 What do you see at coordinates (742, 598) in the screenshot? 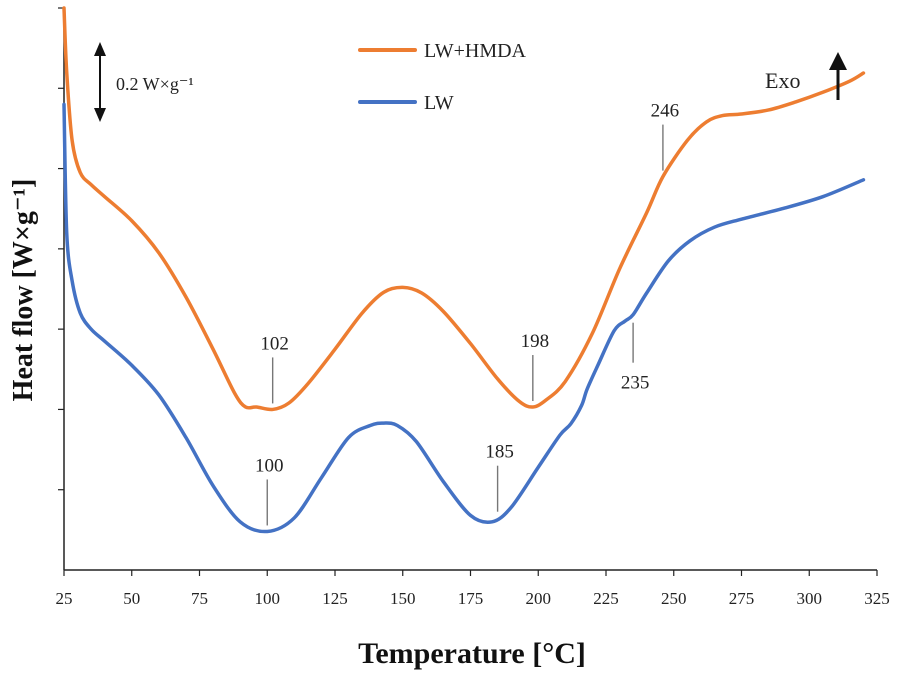
I see `x-tick-label-275: 275` at bounding box center [742, 598].